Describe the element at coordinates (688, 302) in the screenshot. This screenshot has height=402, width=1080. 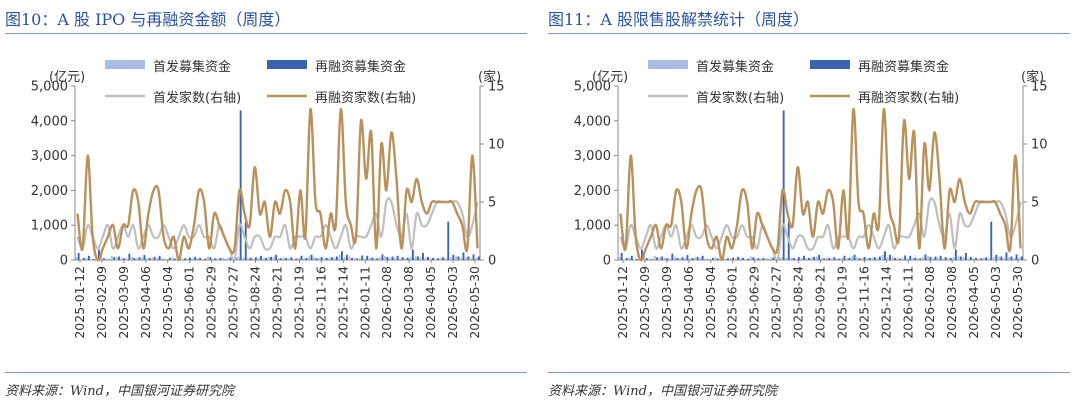
I see `x-tick-label: 2025-04-06` at that location.